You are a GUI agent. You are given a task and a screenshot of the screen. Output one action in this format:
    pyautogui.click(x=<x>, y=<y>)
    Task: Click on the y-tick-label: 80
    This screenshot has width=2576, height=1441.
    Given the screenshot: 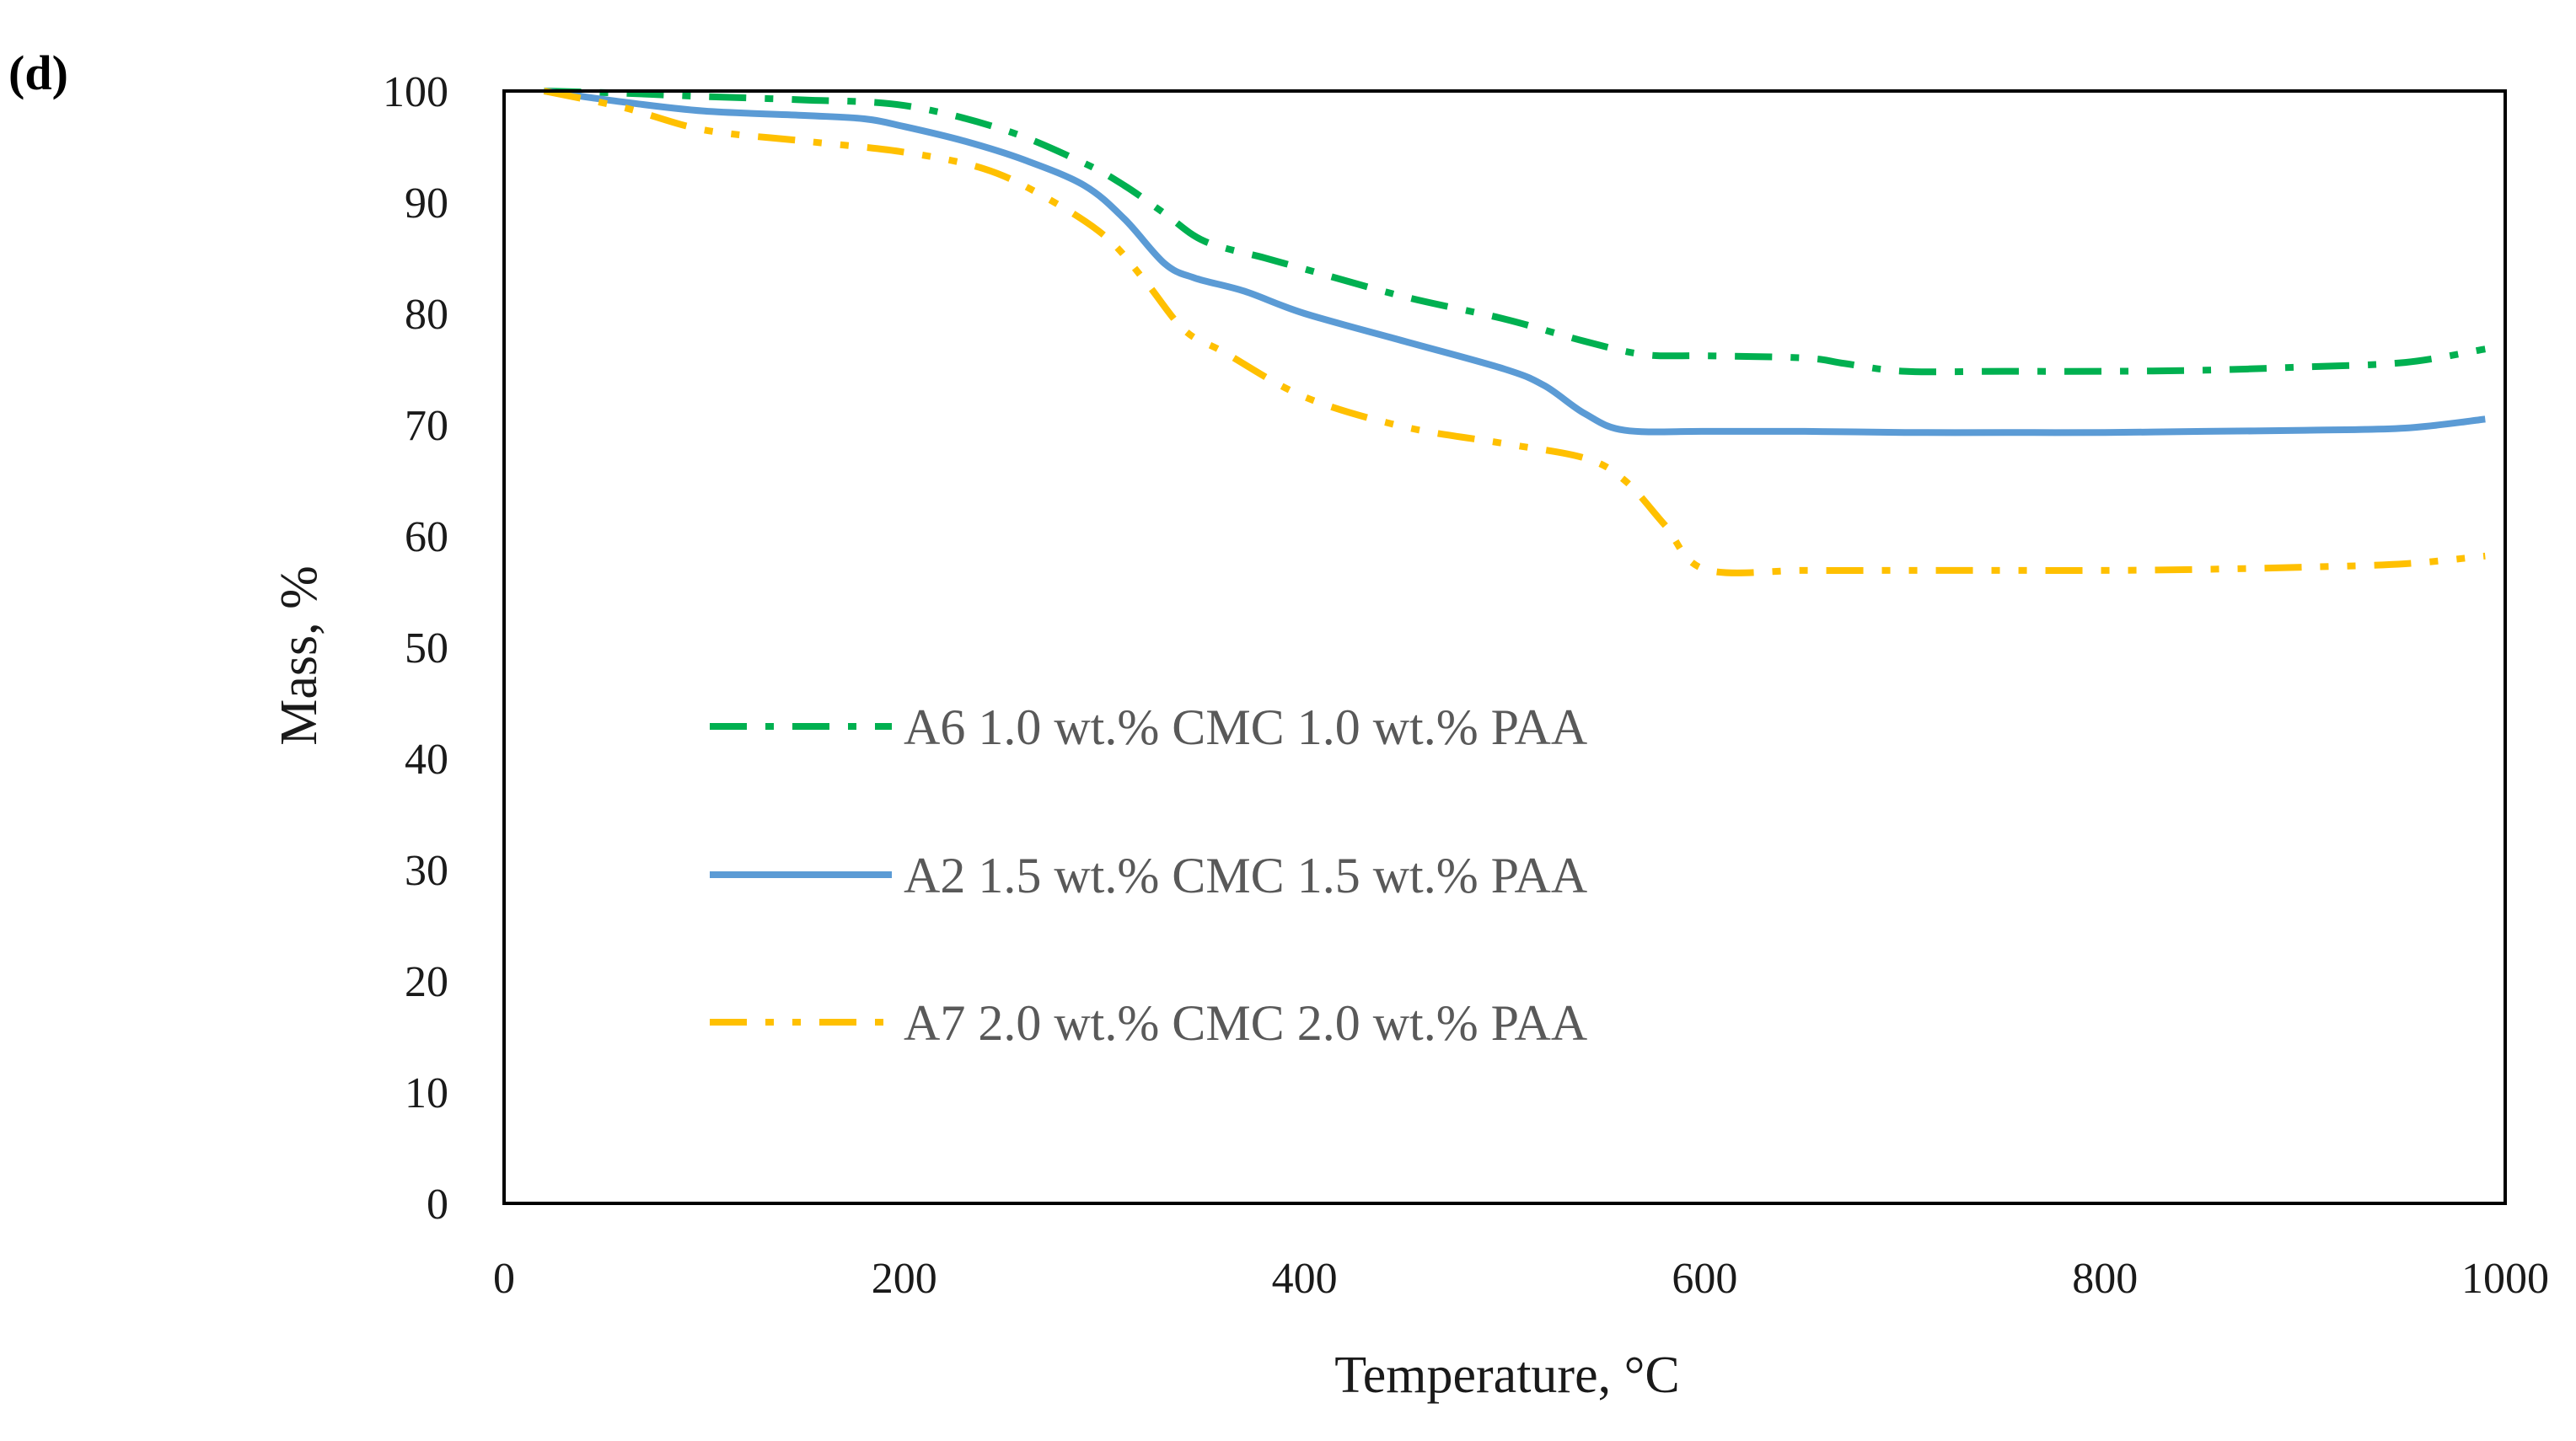 What is the action you would take?
    pyautogui.click(x=426, y=315)
    